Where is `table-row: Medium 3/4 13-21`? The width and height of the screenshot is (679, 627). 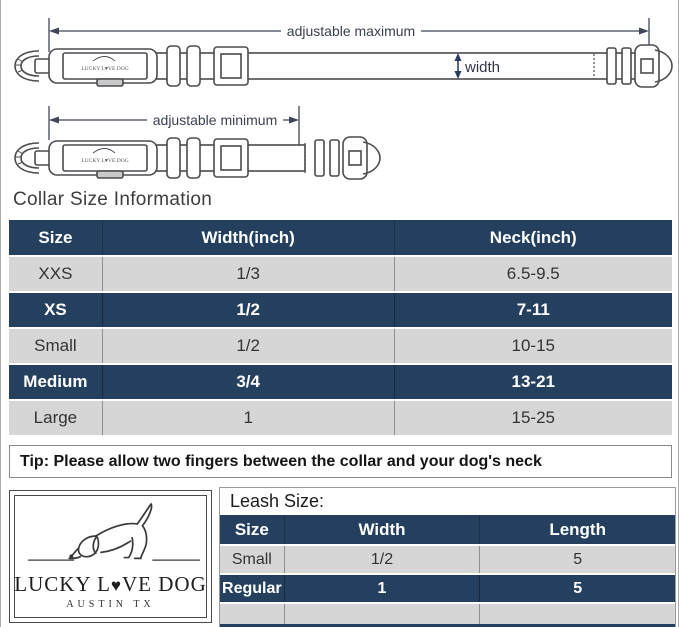 table-row: Medium 3/4 13-21 is located at coordinates (340, 382).